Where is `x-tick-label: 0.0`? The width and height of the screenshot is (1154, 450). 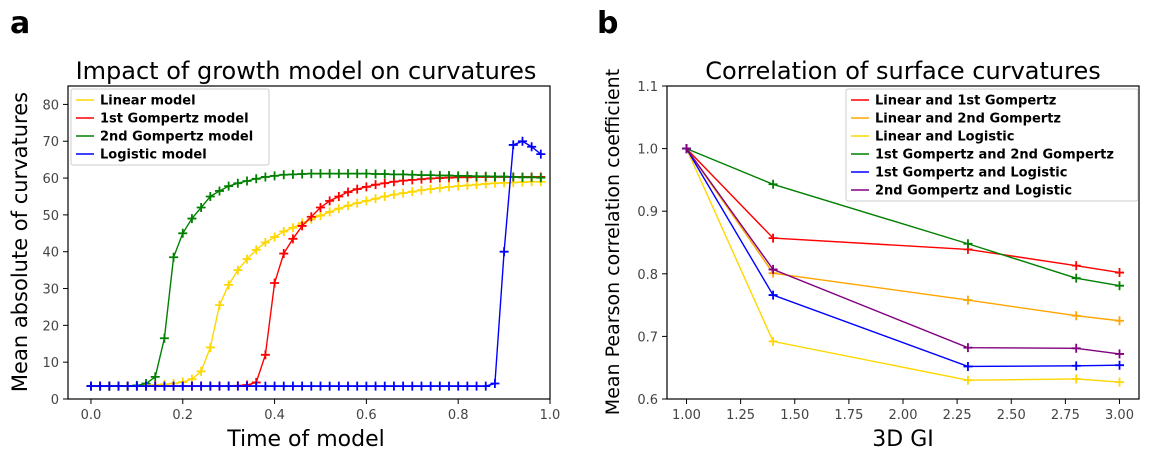 x-tick-label: 0.0 is located at coordinates (91, 415).